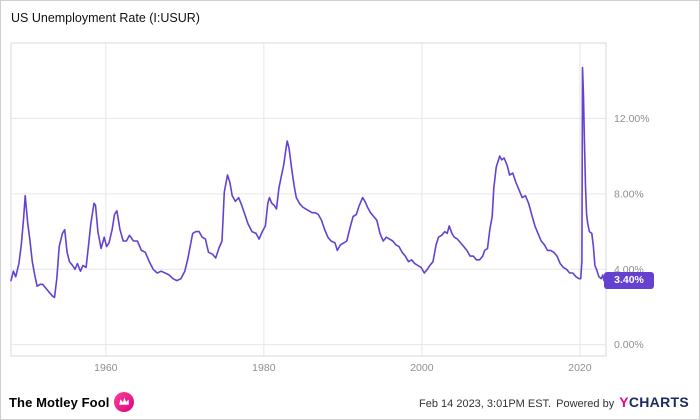 The image size is (700, 420). What do you see at coordinates (632, 119) in the screenshot?
I see `y-axis-tick-label: 12.00%` at bounding box center [632, 119].